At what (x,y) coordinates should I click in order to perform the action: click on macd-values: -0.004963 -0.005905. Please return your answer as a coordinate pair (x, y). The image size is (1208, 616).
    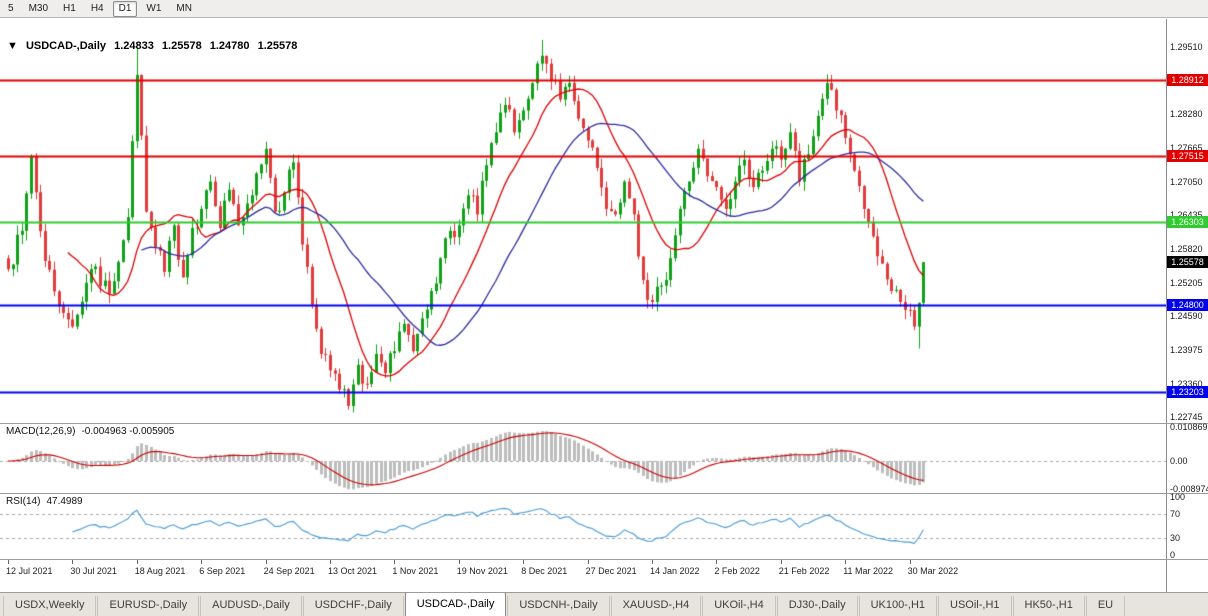
    Looking at the image, I should click on (128, 431).